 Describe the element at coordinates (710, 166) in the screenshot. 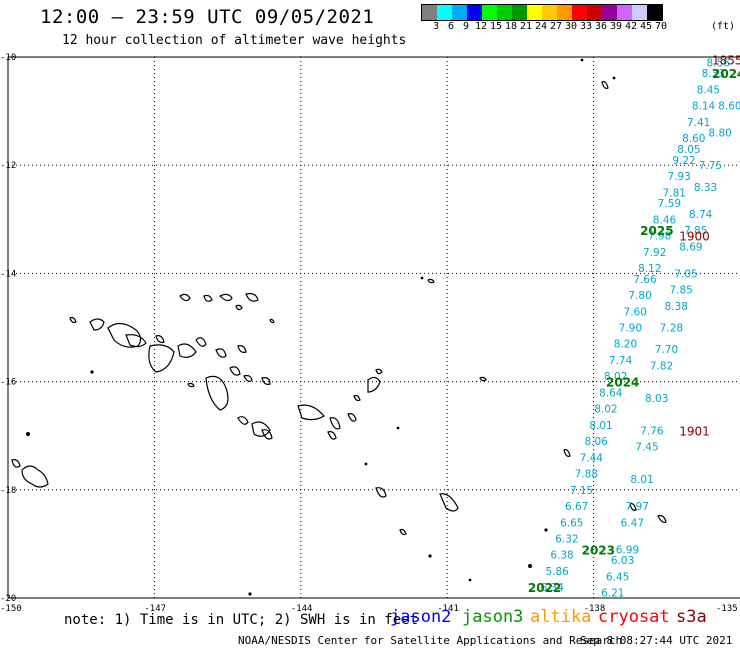

I see `swh-value: 7.75` at that location.